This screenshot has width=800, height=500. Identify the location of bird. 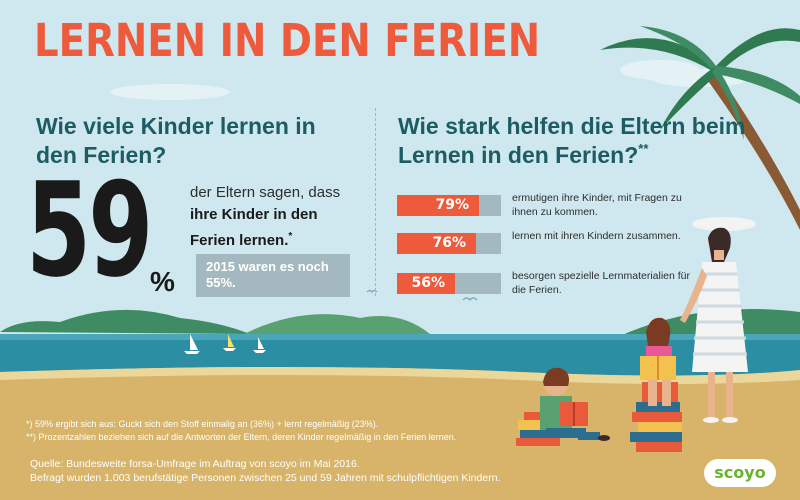
(470, 299).